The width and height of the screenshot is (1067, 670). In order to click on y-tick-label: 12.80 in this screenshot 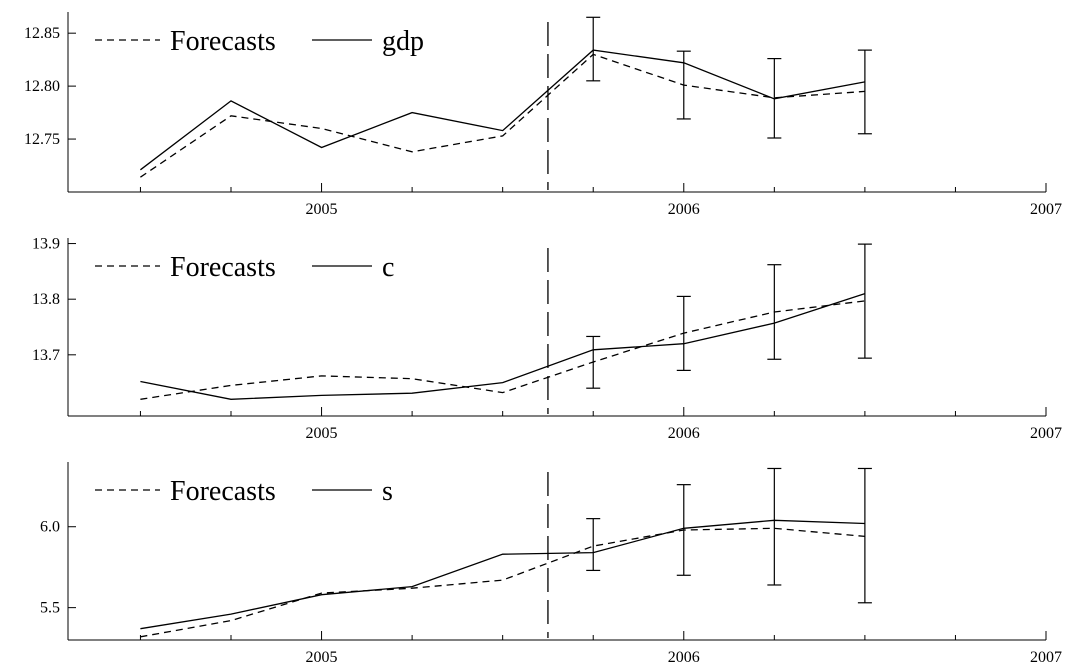, I will do `click(42, 86)`.